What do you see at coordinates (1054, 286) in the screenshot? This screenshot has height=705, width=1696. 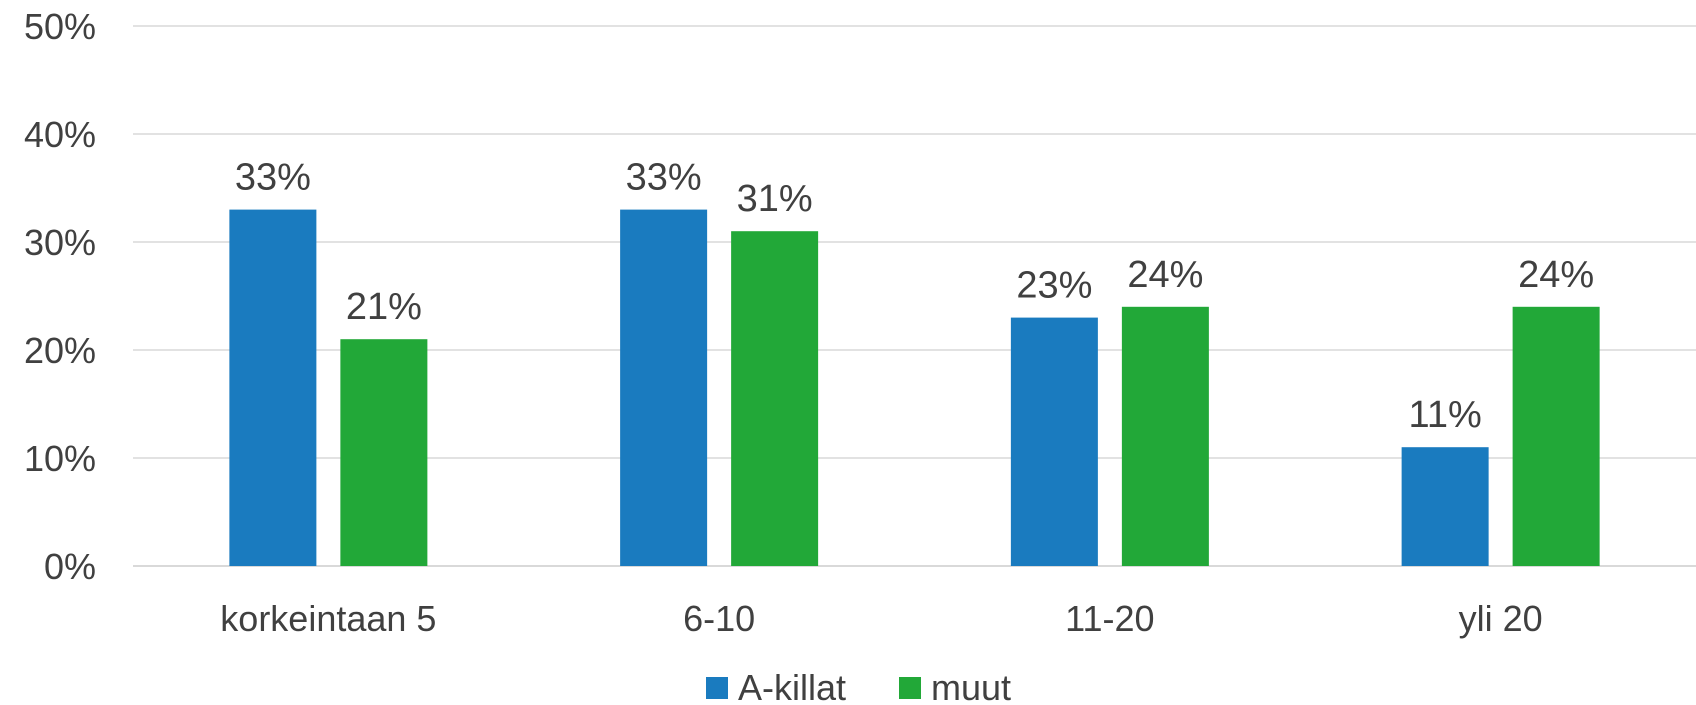 I see `data-label: 23%` at bounding box center [1054, 286].